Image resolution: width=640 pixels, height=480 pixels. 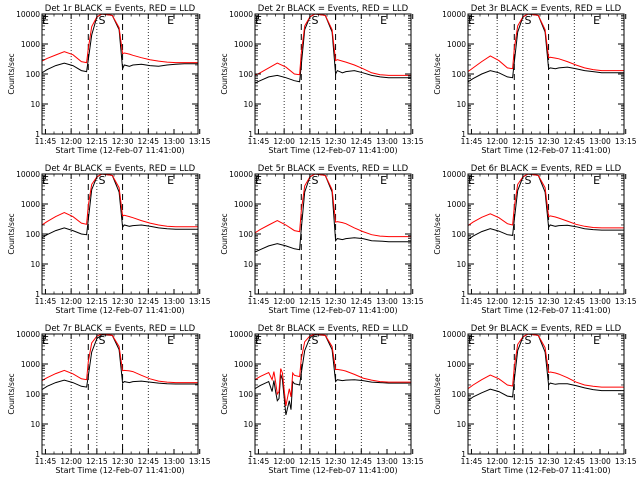 I want to click on plot-title: Det 5r BLACK = Events, RED = LLD, so click(x=333, y=169).